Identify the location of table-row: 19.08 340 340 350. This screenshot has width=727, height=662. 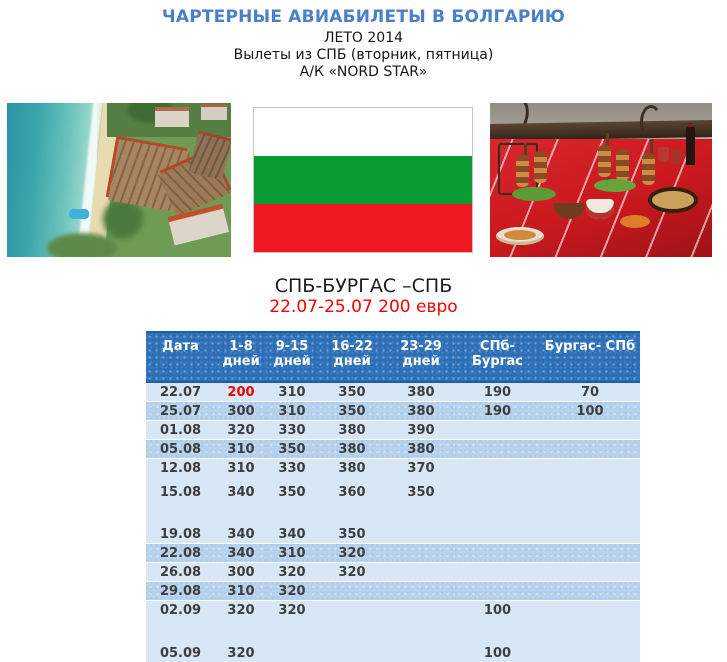
(393, 534).